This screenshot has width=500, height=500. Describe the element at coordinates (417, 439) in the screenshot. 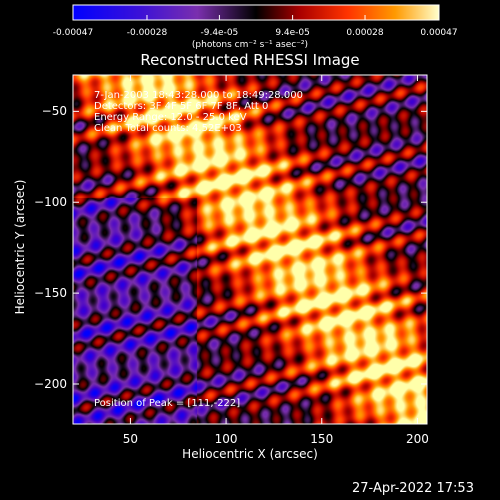

I see `x-tick-label: 200` at that location.